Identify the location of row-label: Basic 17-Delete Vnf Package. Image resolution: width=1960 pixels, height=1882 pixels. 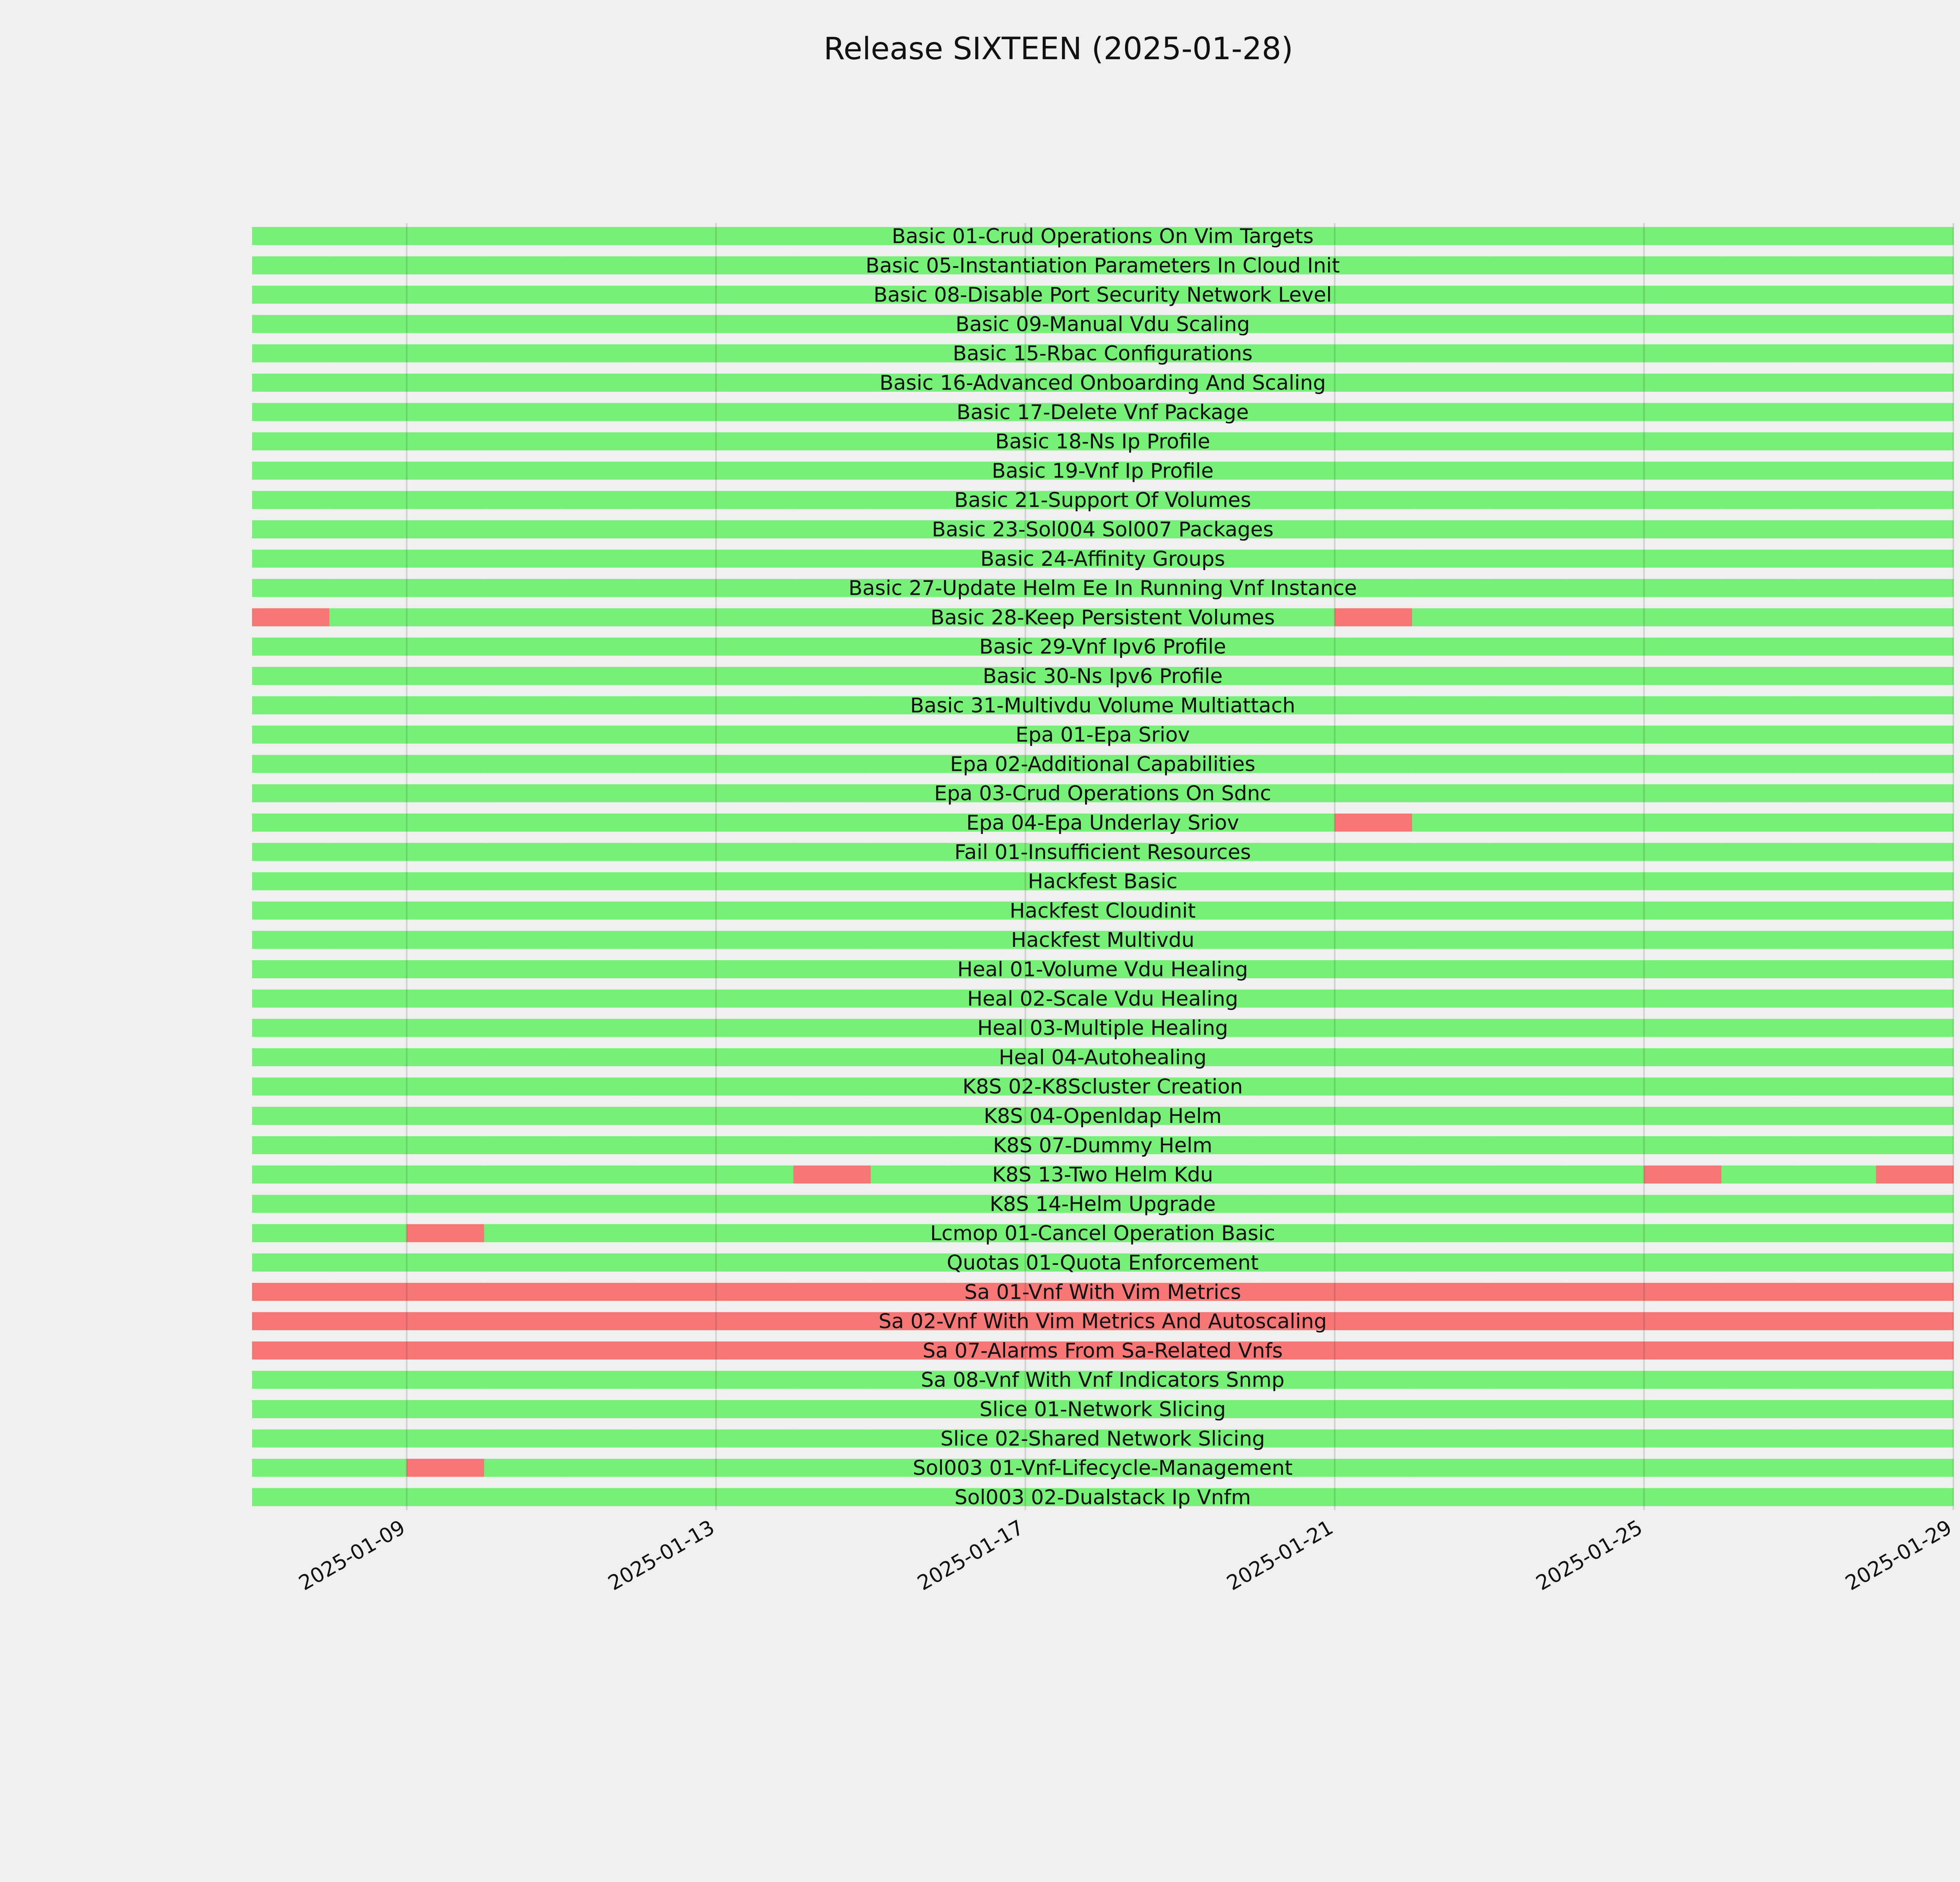
(1102, 412).